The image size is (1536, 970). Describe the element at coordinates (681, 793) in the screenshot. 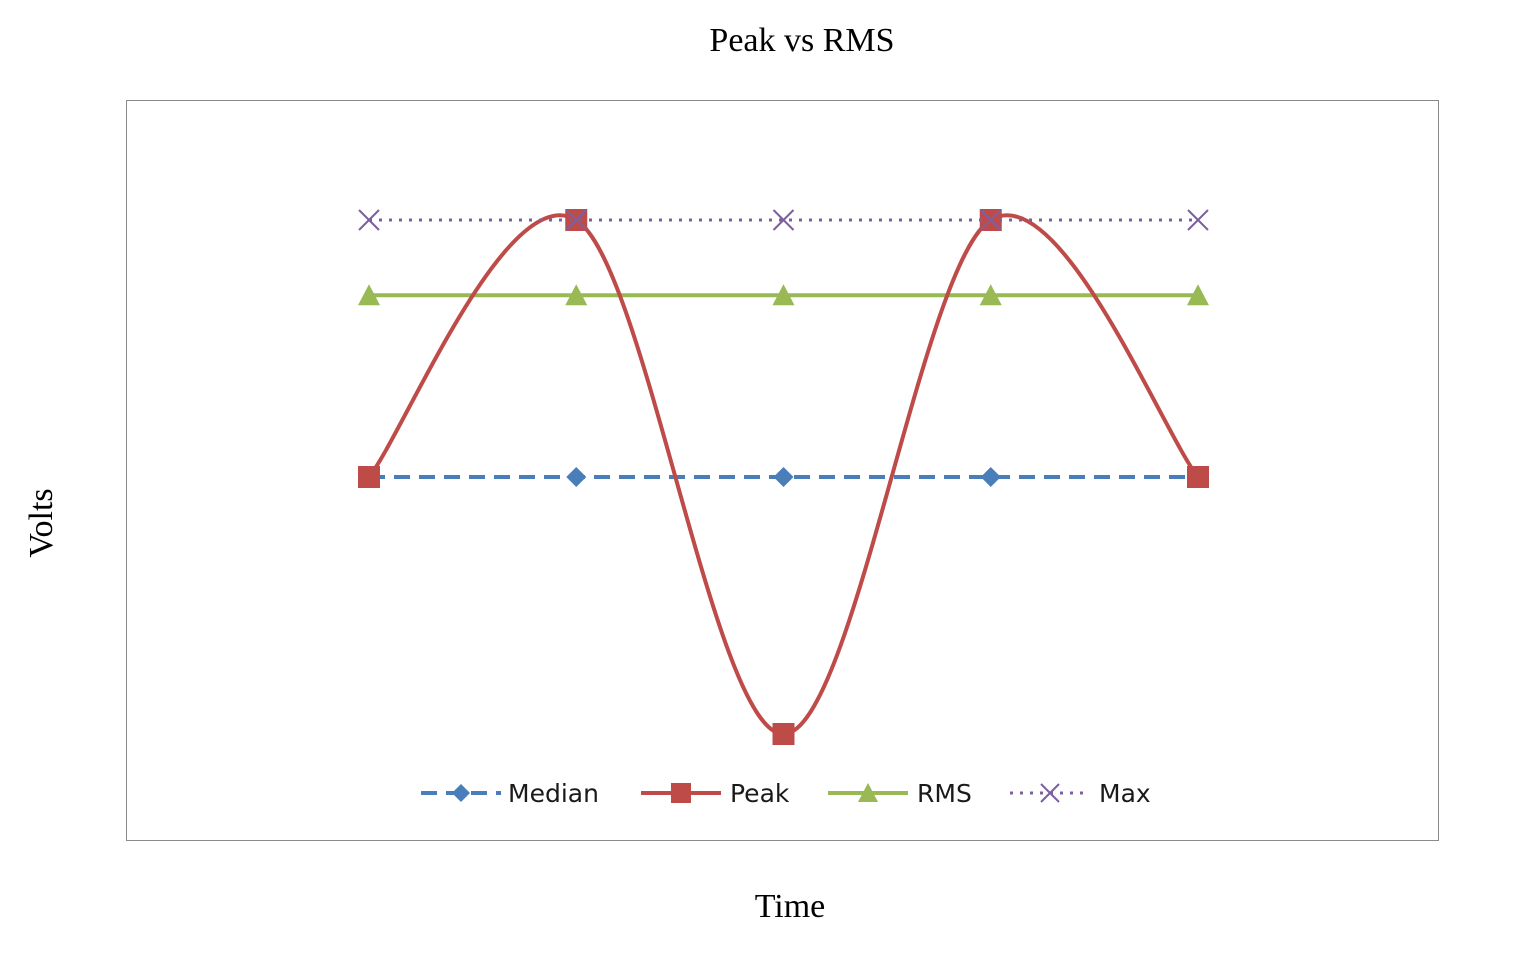

I see `legend-marker-peak` at that location.